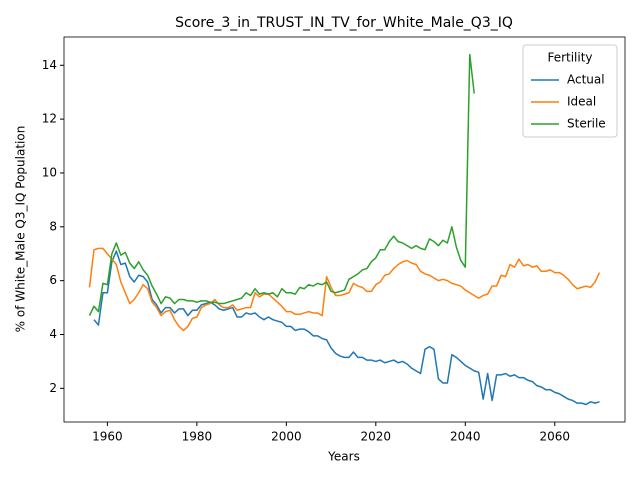 The height and width of the screenshot is (480, 640). What do you see at coordinates (581, 102) in the screenshot?
I see `legend-label: Ideal` at bounding box center [581, 102].